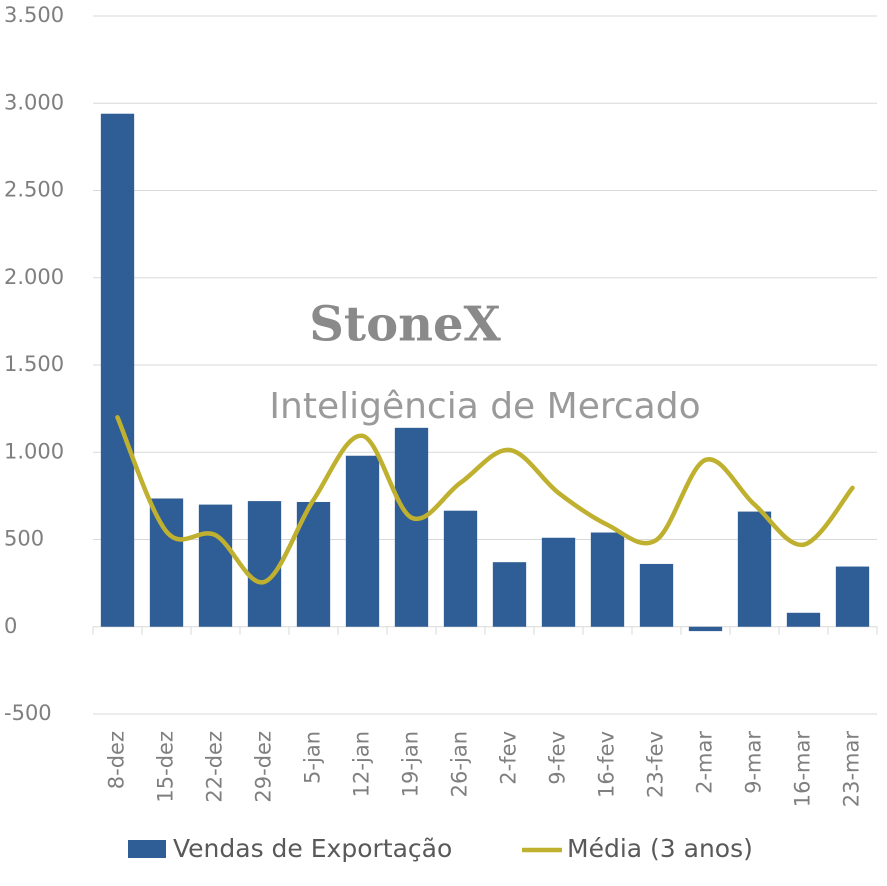 The image size is (887, 886). Describe the element at coordinates (607, 764) in the screenshot. I see `x-tick-label: 16-fev` at that location.